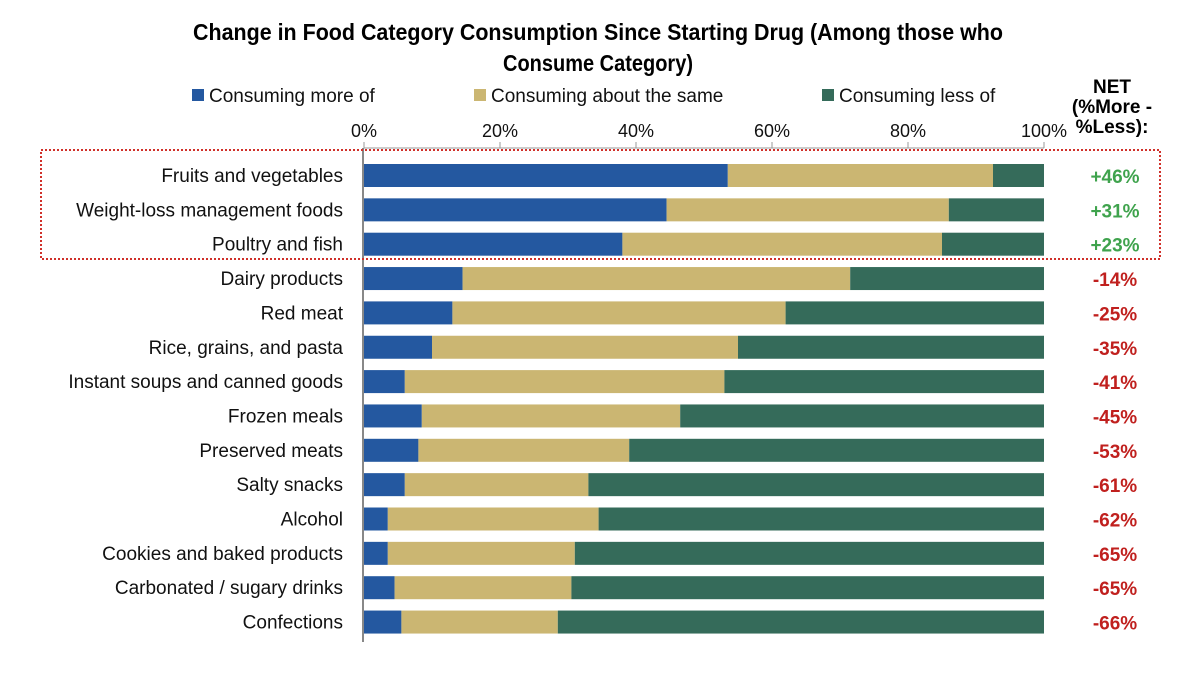 The height and width of the screenshot is (681, 1200). I want to click on net-label: +23%, so click(1114, 246).